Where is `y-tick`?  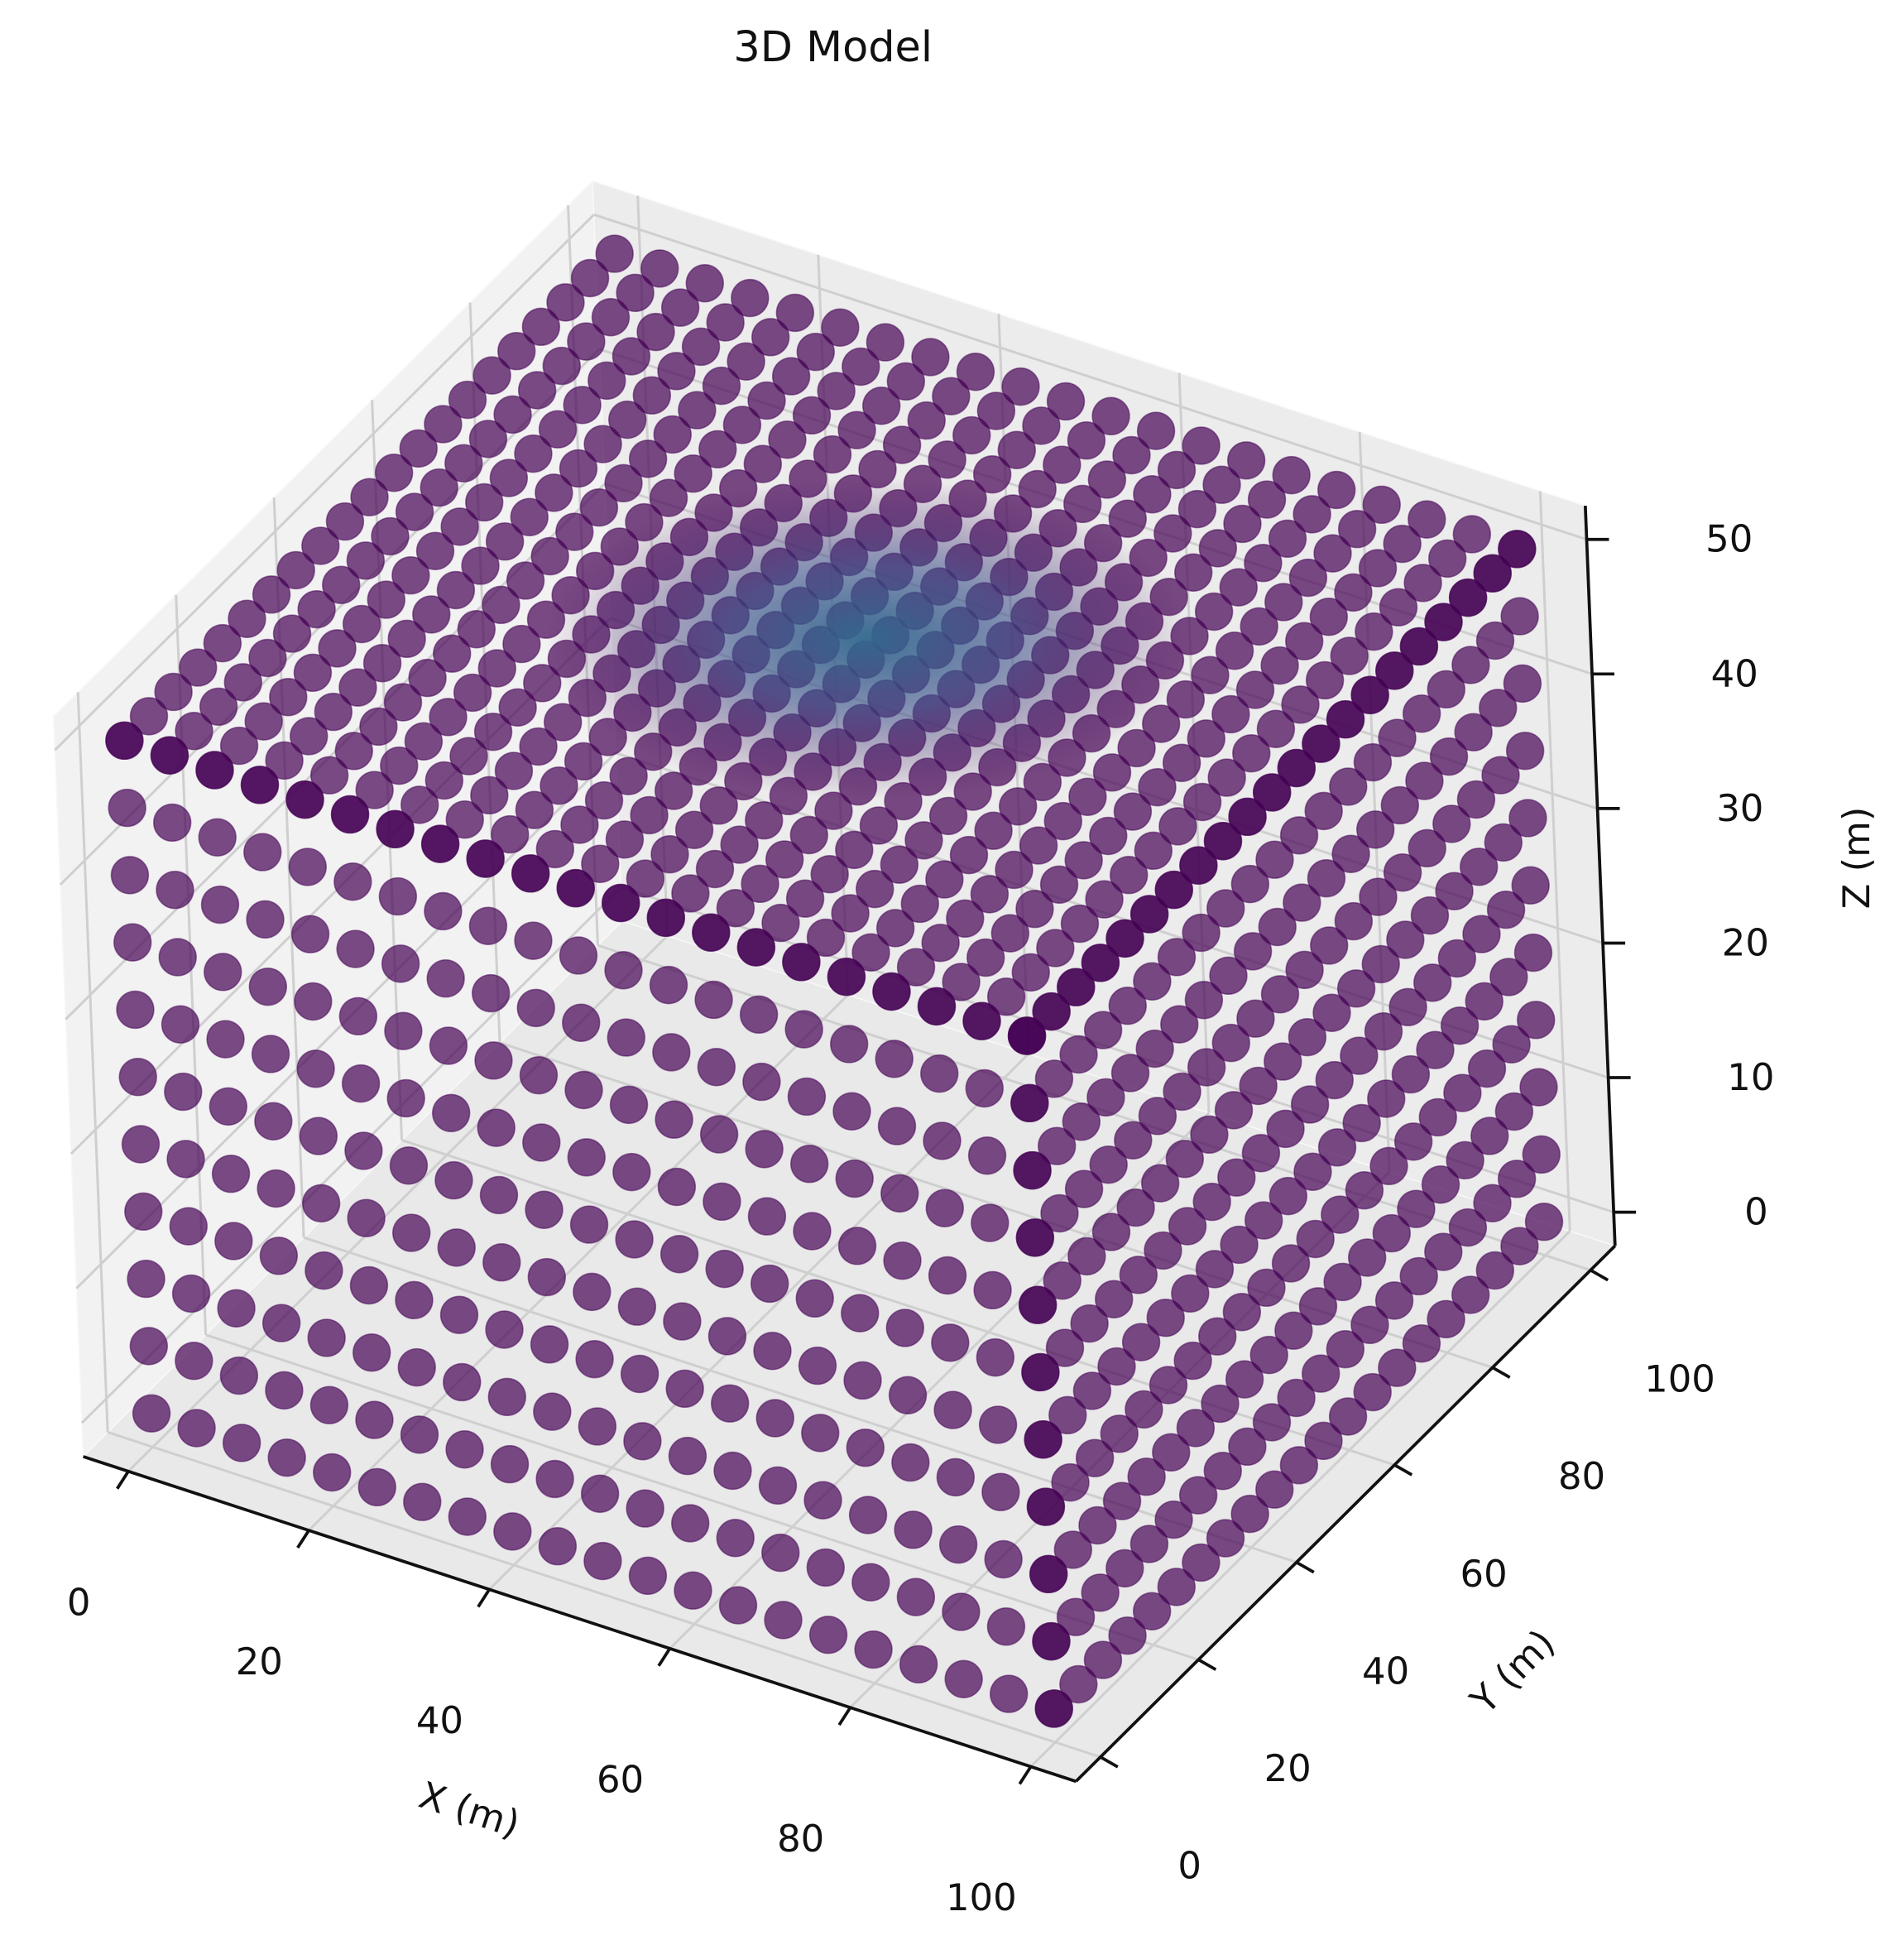
y-tick is located at coordinates (1207, 1664).